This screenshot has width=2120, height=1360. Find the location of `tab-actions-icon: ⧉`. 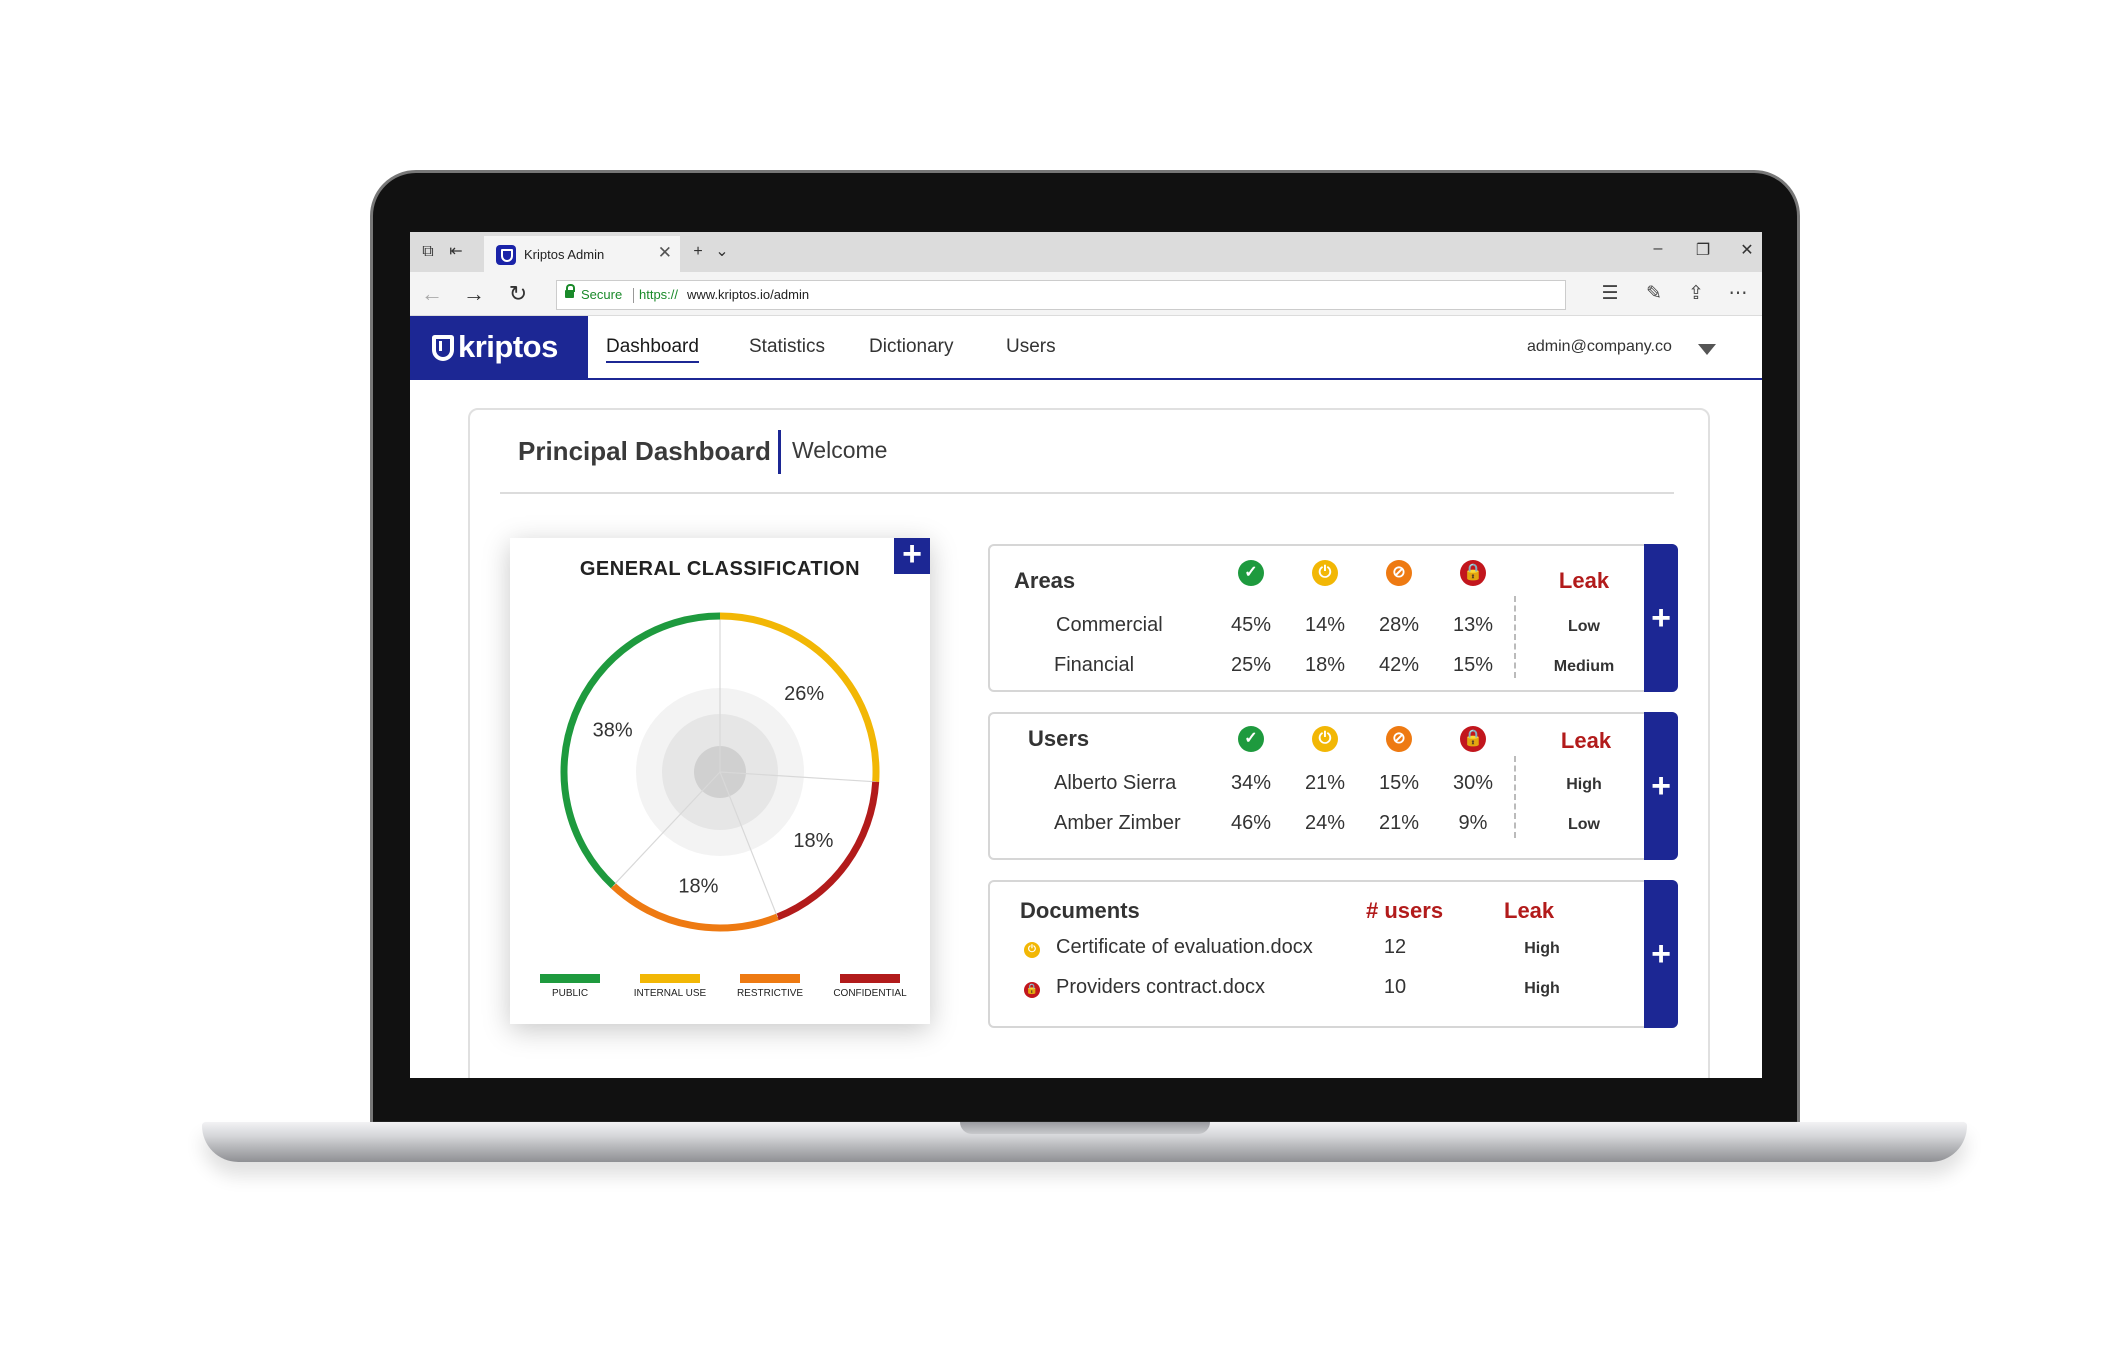

tab-actions-icon: ⧉ is located at coordinates (428, 251).